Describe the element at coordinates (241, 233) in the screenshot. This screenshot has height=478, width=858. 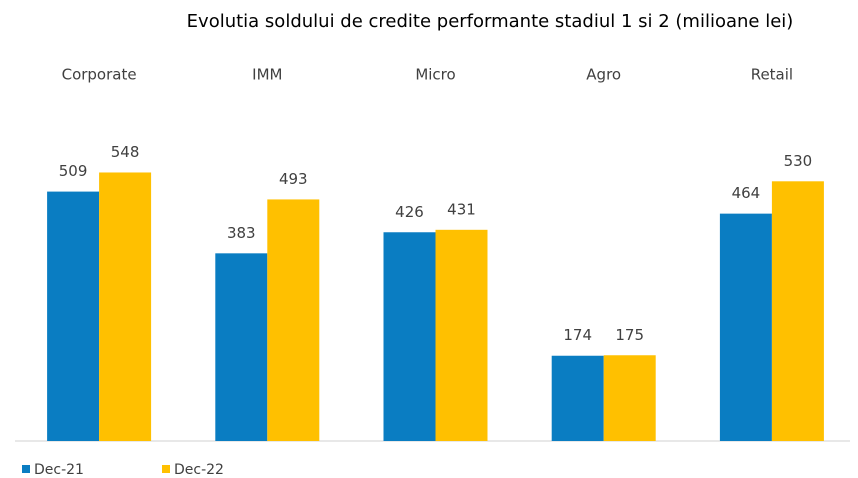
I see `data-label: 383` at that location.